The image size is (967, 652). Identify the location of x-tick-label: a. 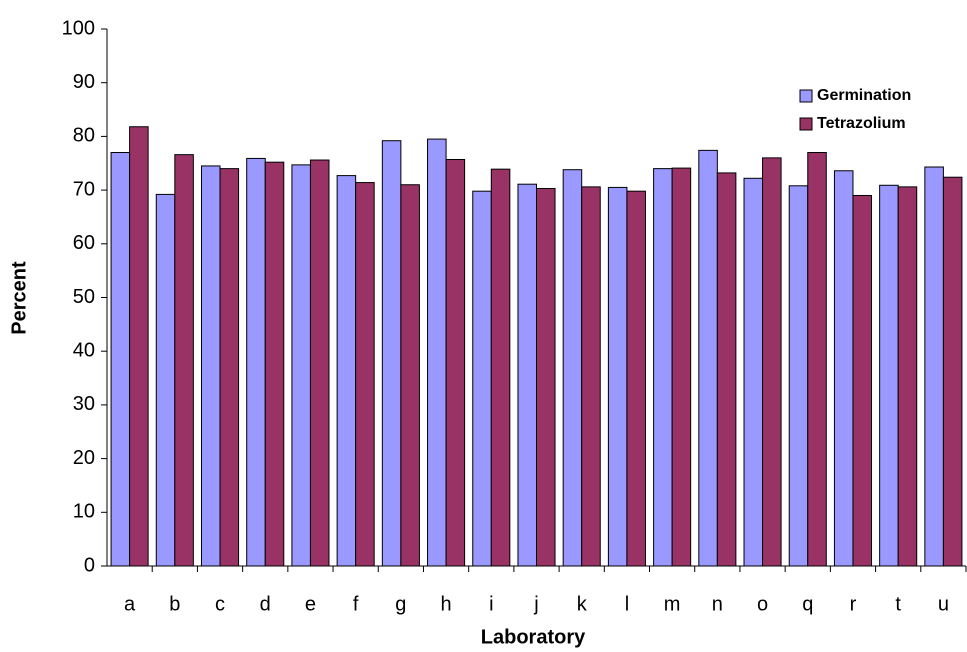
(130, 604).